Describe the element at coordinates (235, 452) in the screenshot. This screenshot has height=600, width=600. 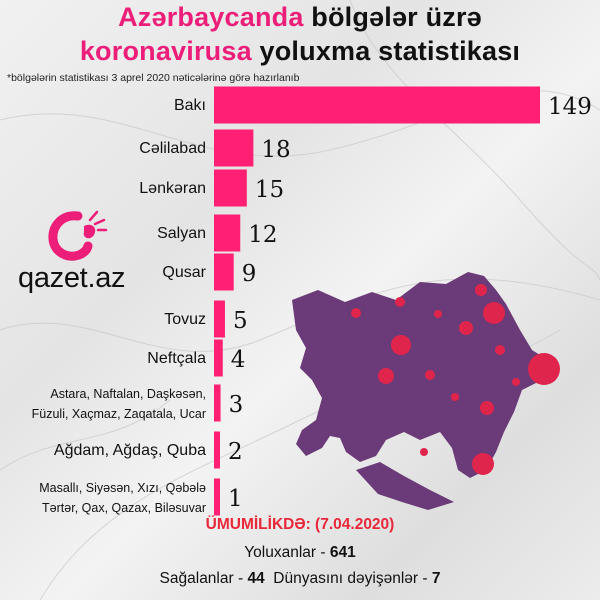
I see `bar-value-label: 2` at that location.